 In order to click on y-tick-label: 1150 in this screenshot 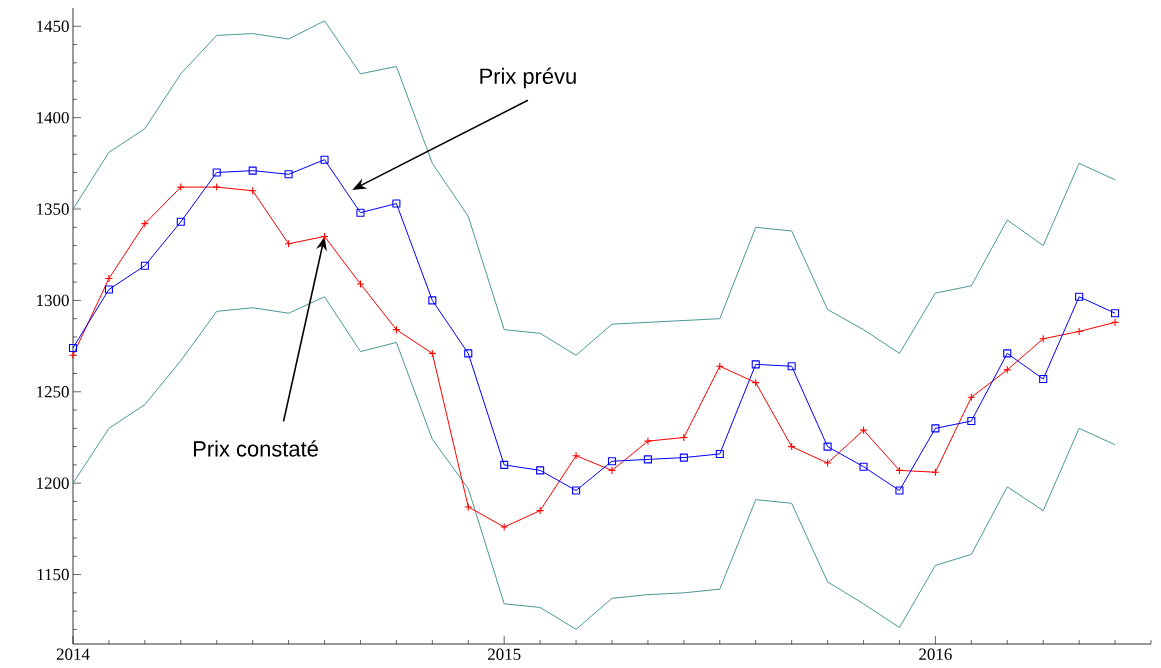, I will do `click(53, 574)`.